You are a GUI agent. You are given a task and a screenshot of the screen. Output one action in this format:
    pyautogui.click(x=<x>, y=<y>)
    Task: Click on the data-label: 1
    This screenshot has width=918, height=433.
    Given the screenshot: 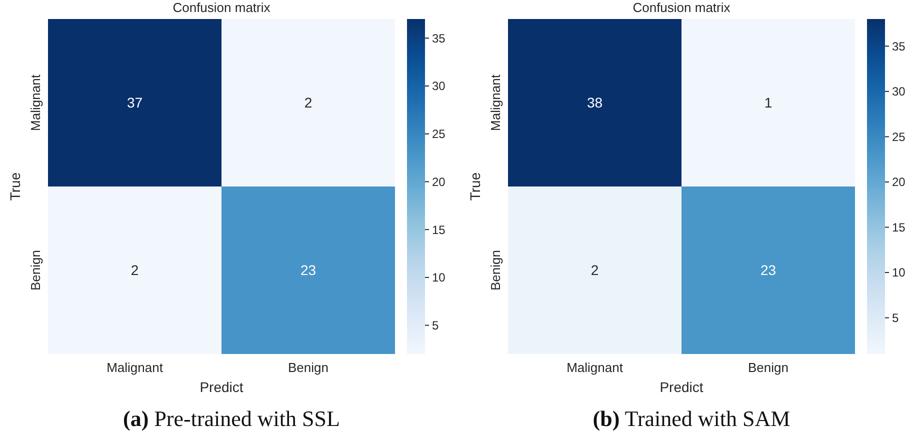 What is the action you would take?
    pyautogui.click(x=768, y=102)
    